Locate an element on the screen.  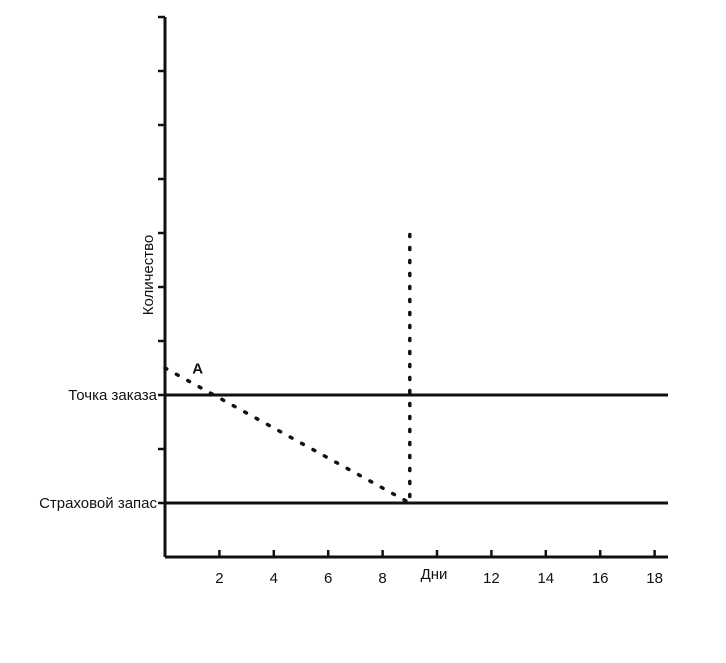
x-tick-label-16: 16 is located at coordinates (600, 578).